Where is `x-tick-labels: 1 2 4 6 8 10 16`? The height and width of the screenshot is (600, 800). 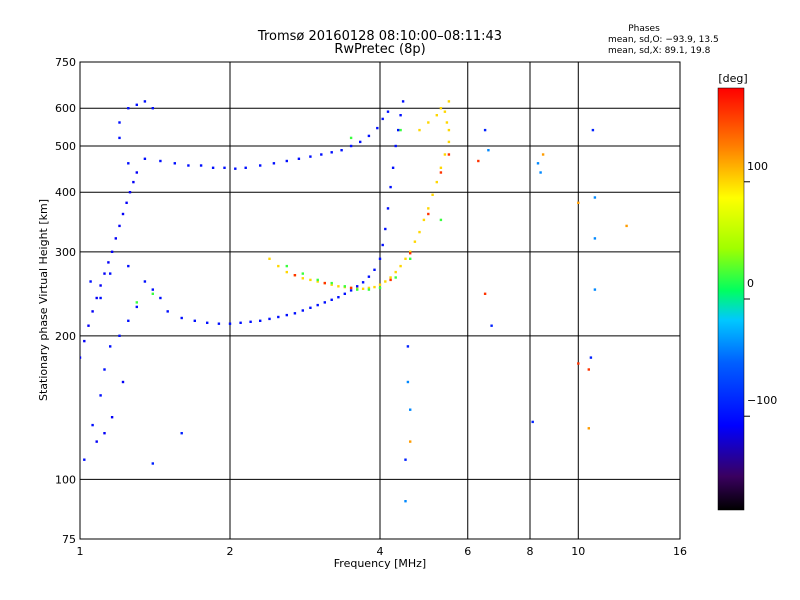
x-tick-labels: 1 2 4 6 8 10 16 is located at coordinates (382, 551).